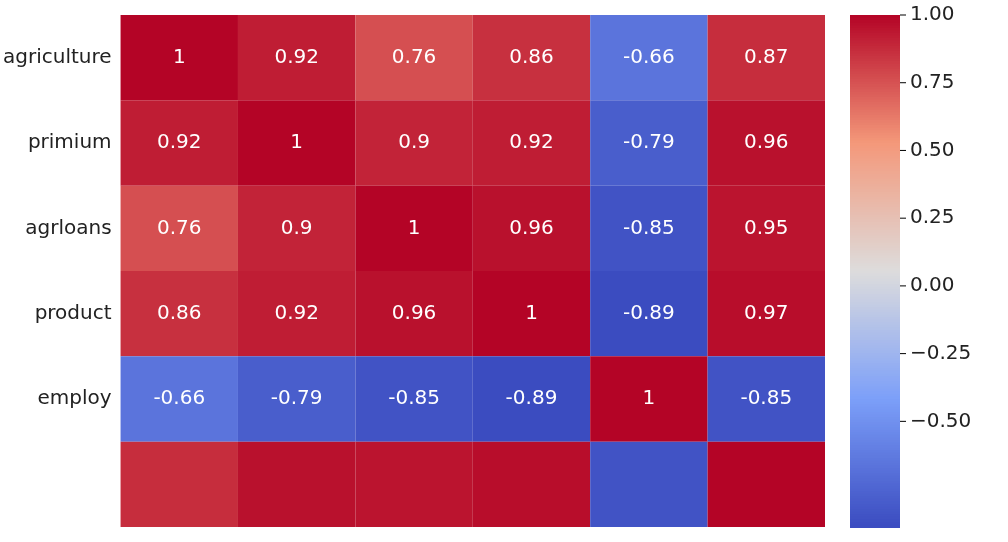  Describe the element at coordinates (941, 419) in the screenshot. I see `color-bar-label: −0.50` at that location.